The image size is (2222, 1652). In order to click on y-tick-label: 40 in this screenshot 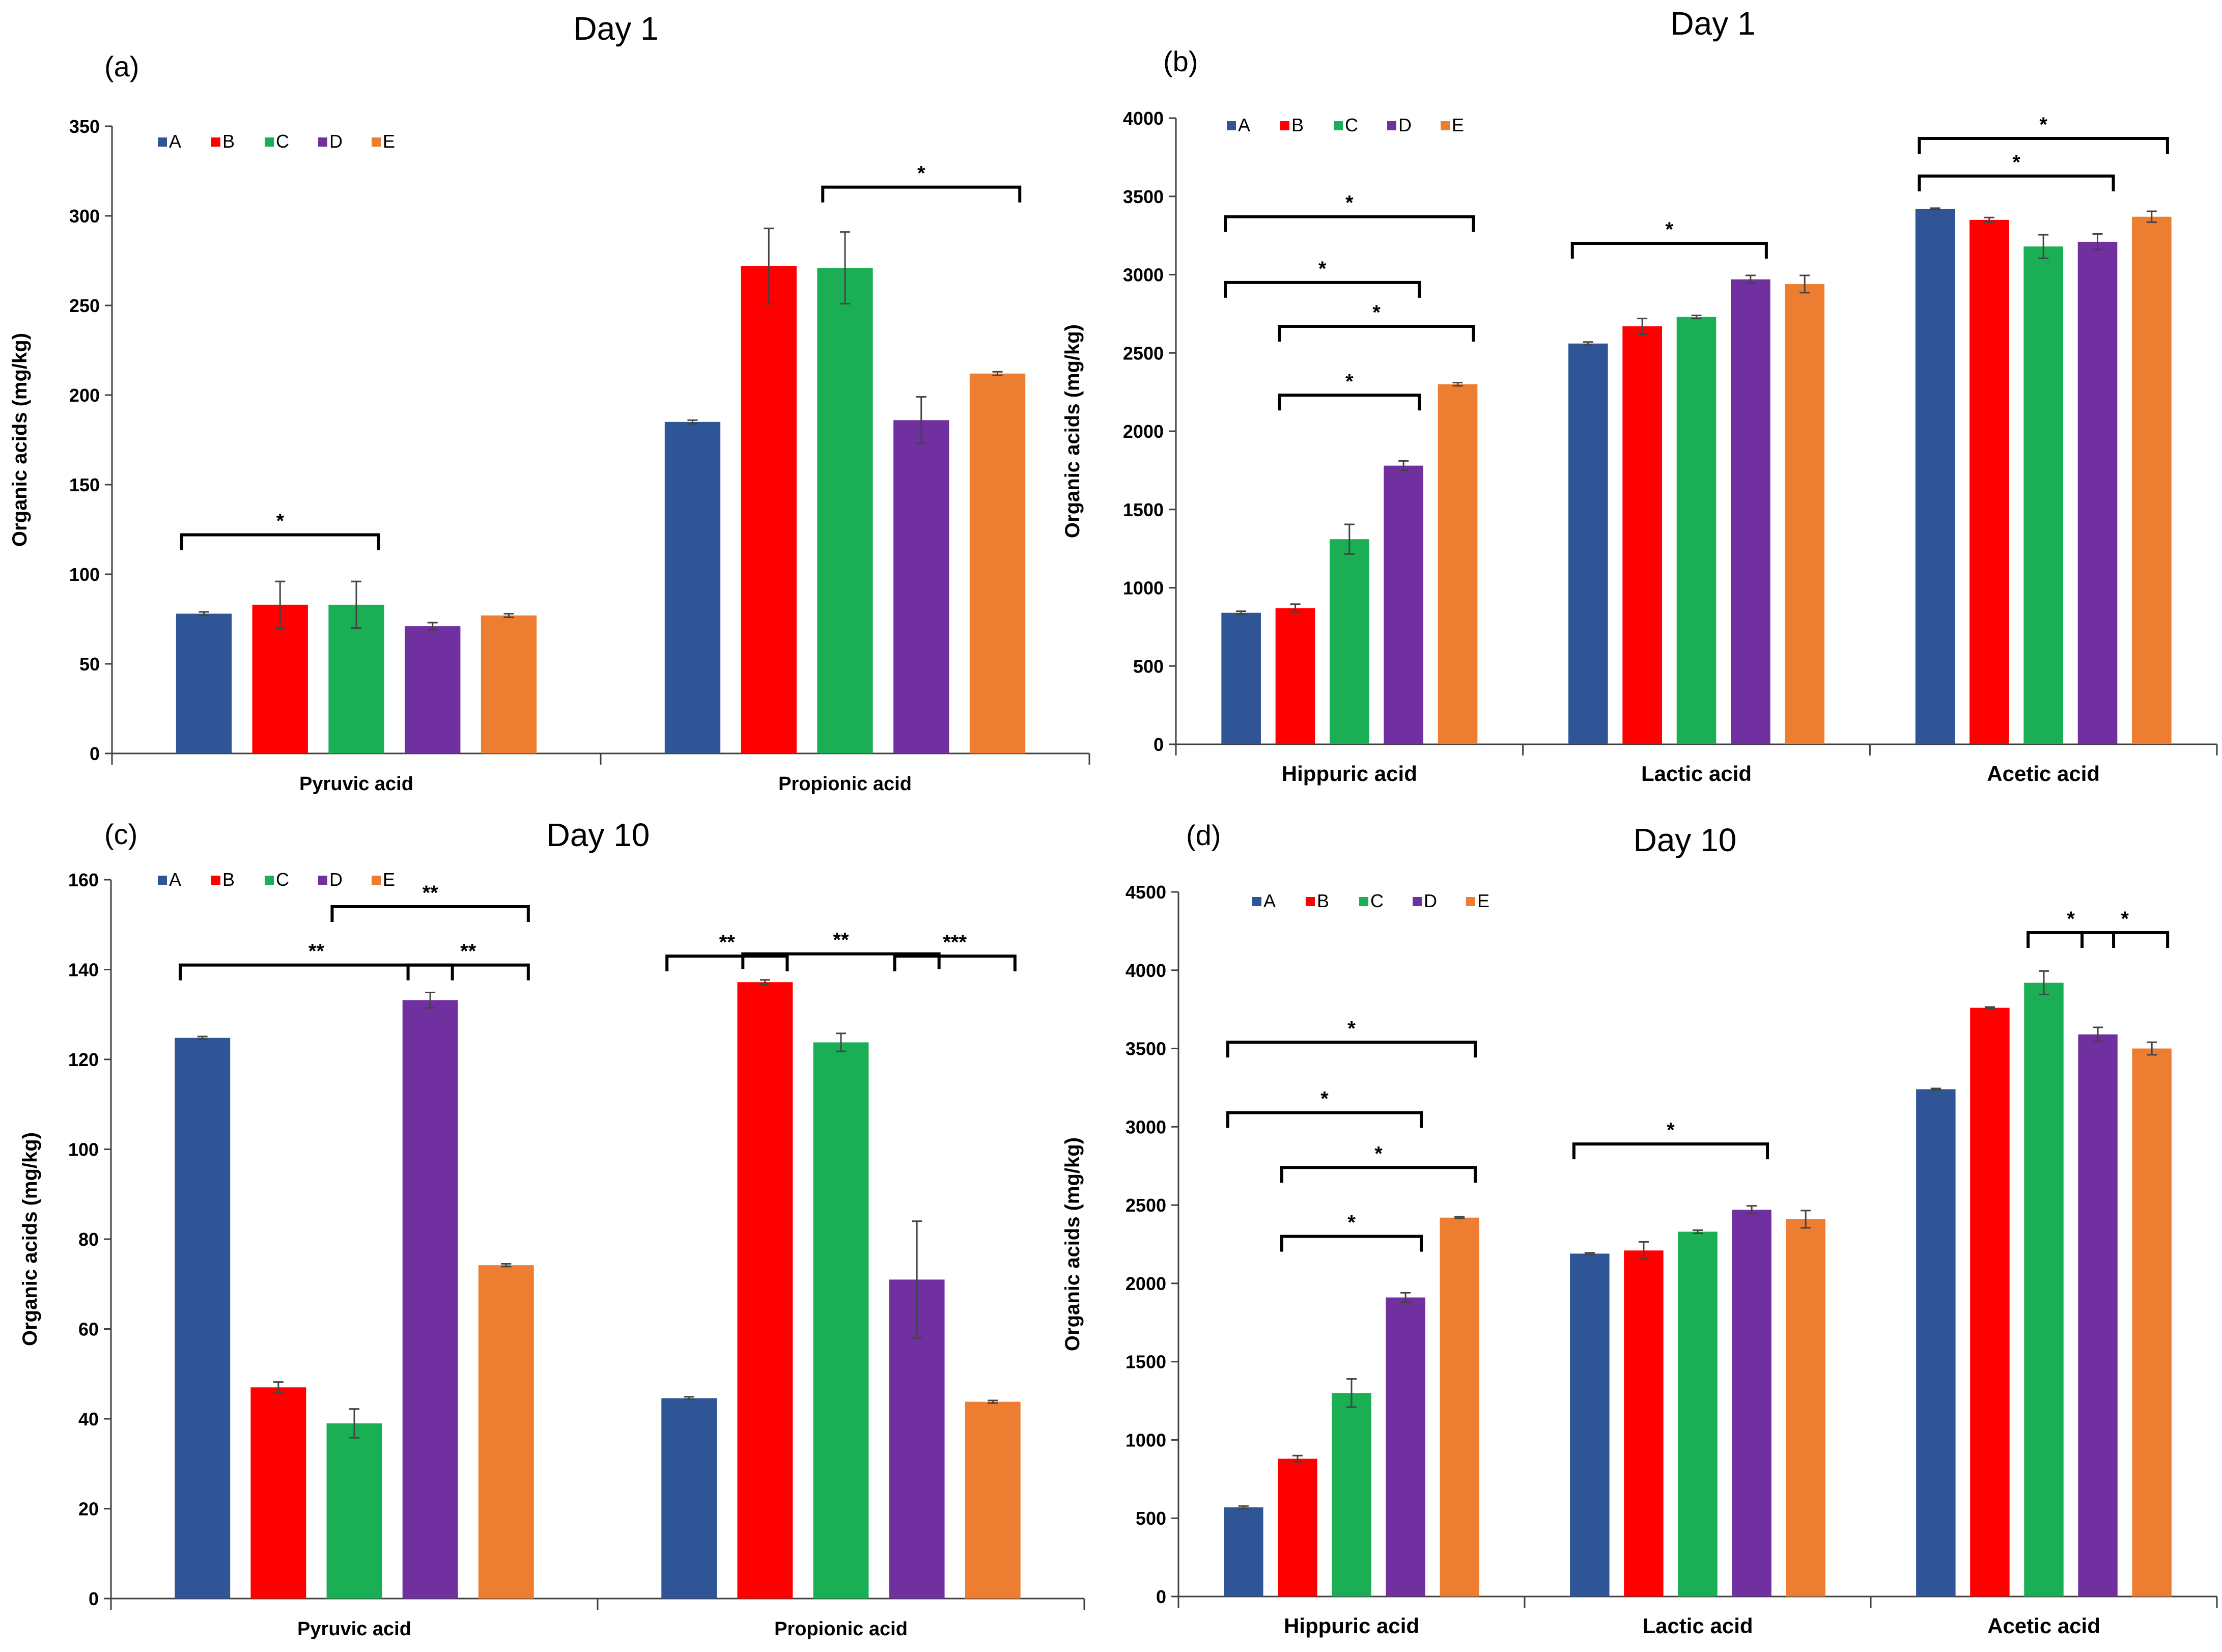, I will do `click(88, 1419)`.